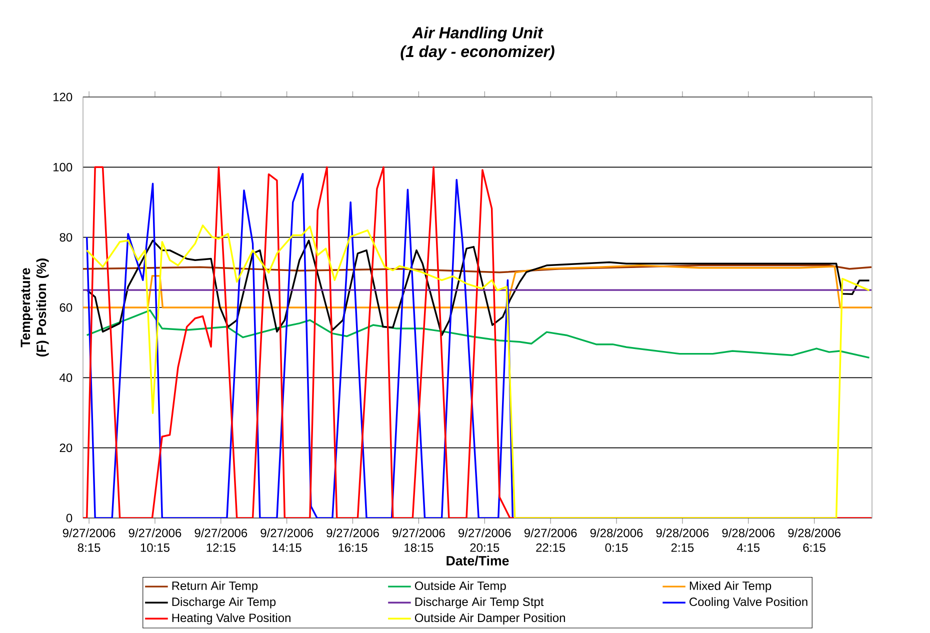 The image size is (930, 633). I want to click on y-tick-label: 20, so click(66, 448).